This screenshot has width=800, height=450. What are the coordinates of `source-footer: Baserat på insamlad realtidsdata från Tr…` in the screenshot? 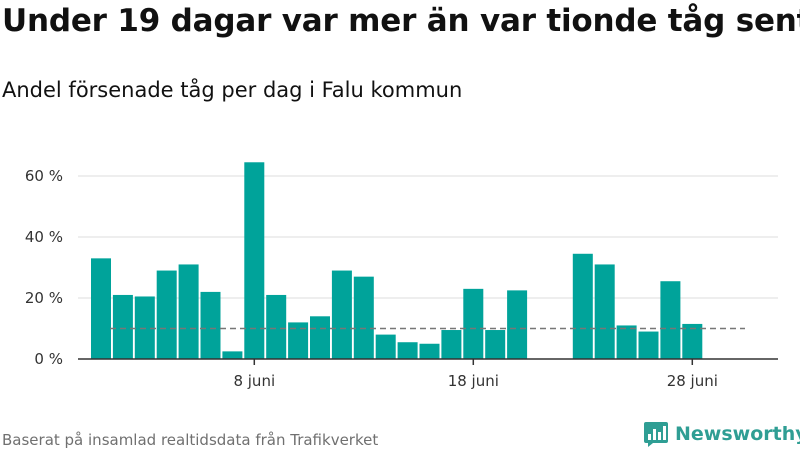 It's located at (190, 440).